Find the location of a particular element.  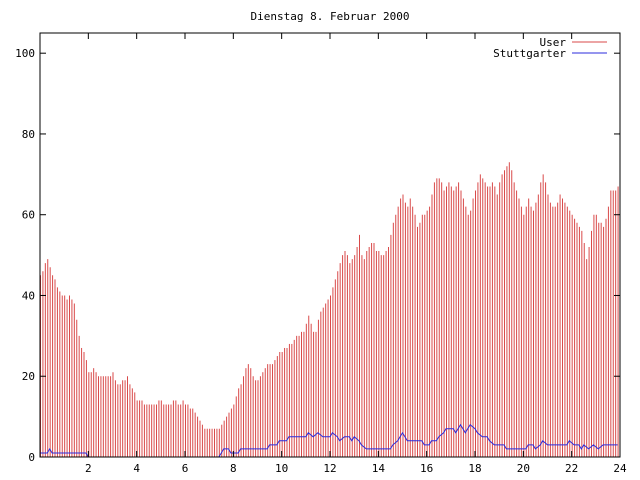

line-stuttgarter is located at coordinates (329, 440).